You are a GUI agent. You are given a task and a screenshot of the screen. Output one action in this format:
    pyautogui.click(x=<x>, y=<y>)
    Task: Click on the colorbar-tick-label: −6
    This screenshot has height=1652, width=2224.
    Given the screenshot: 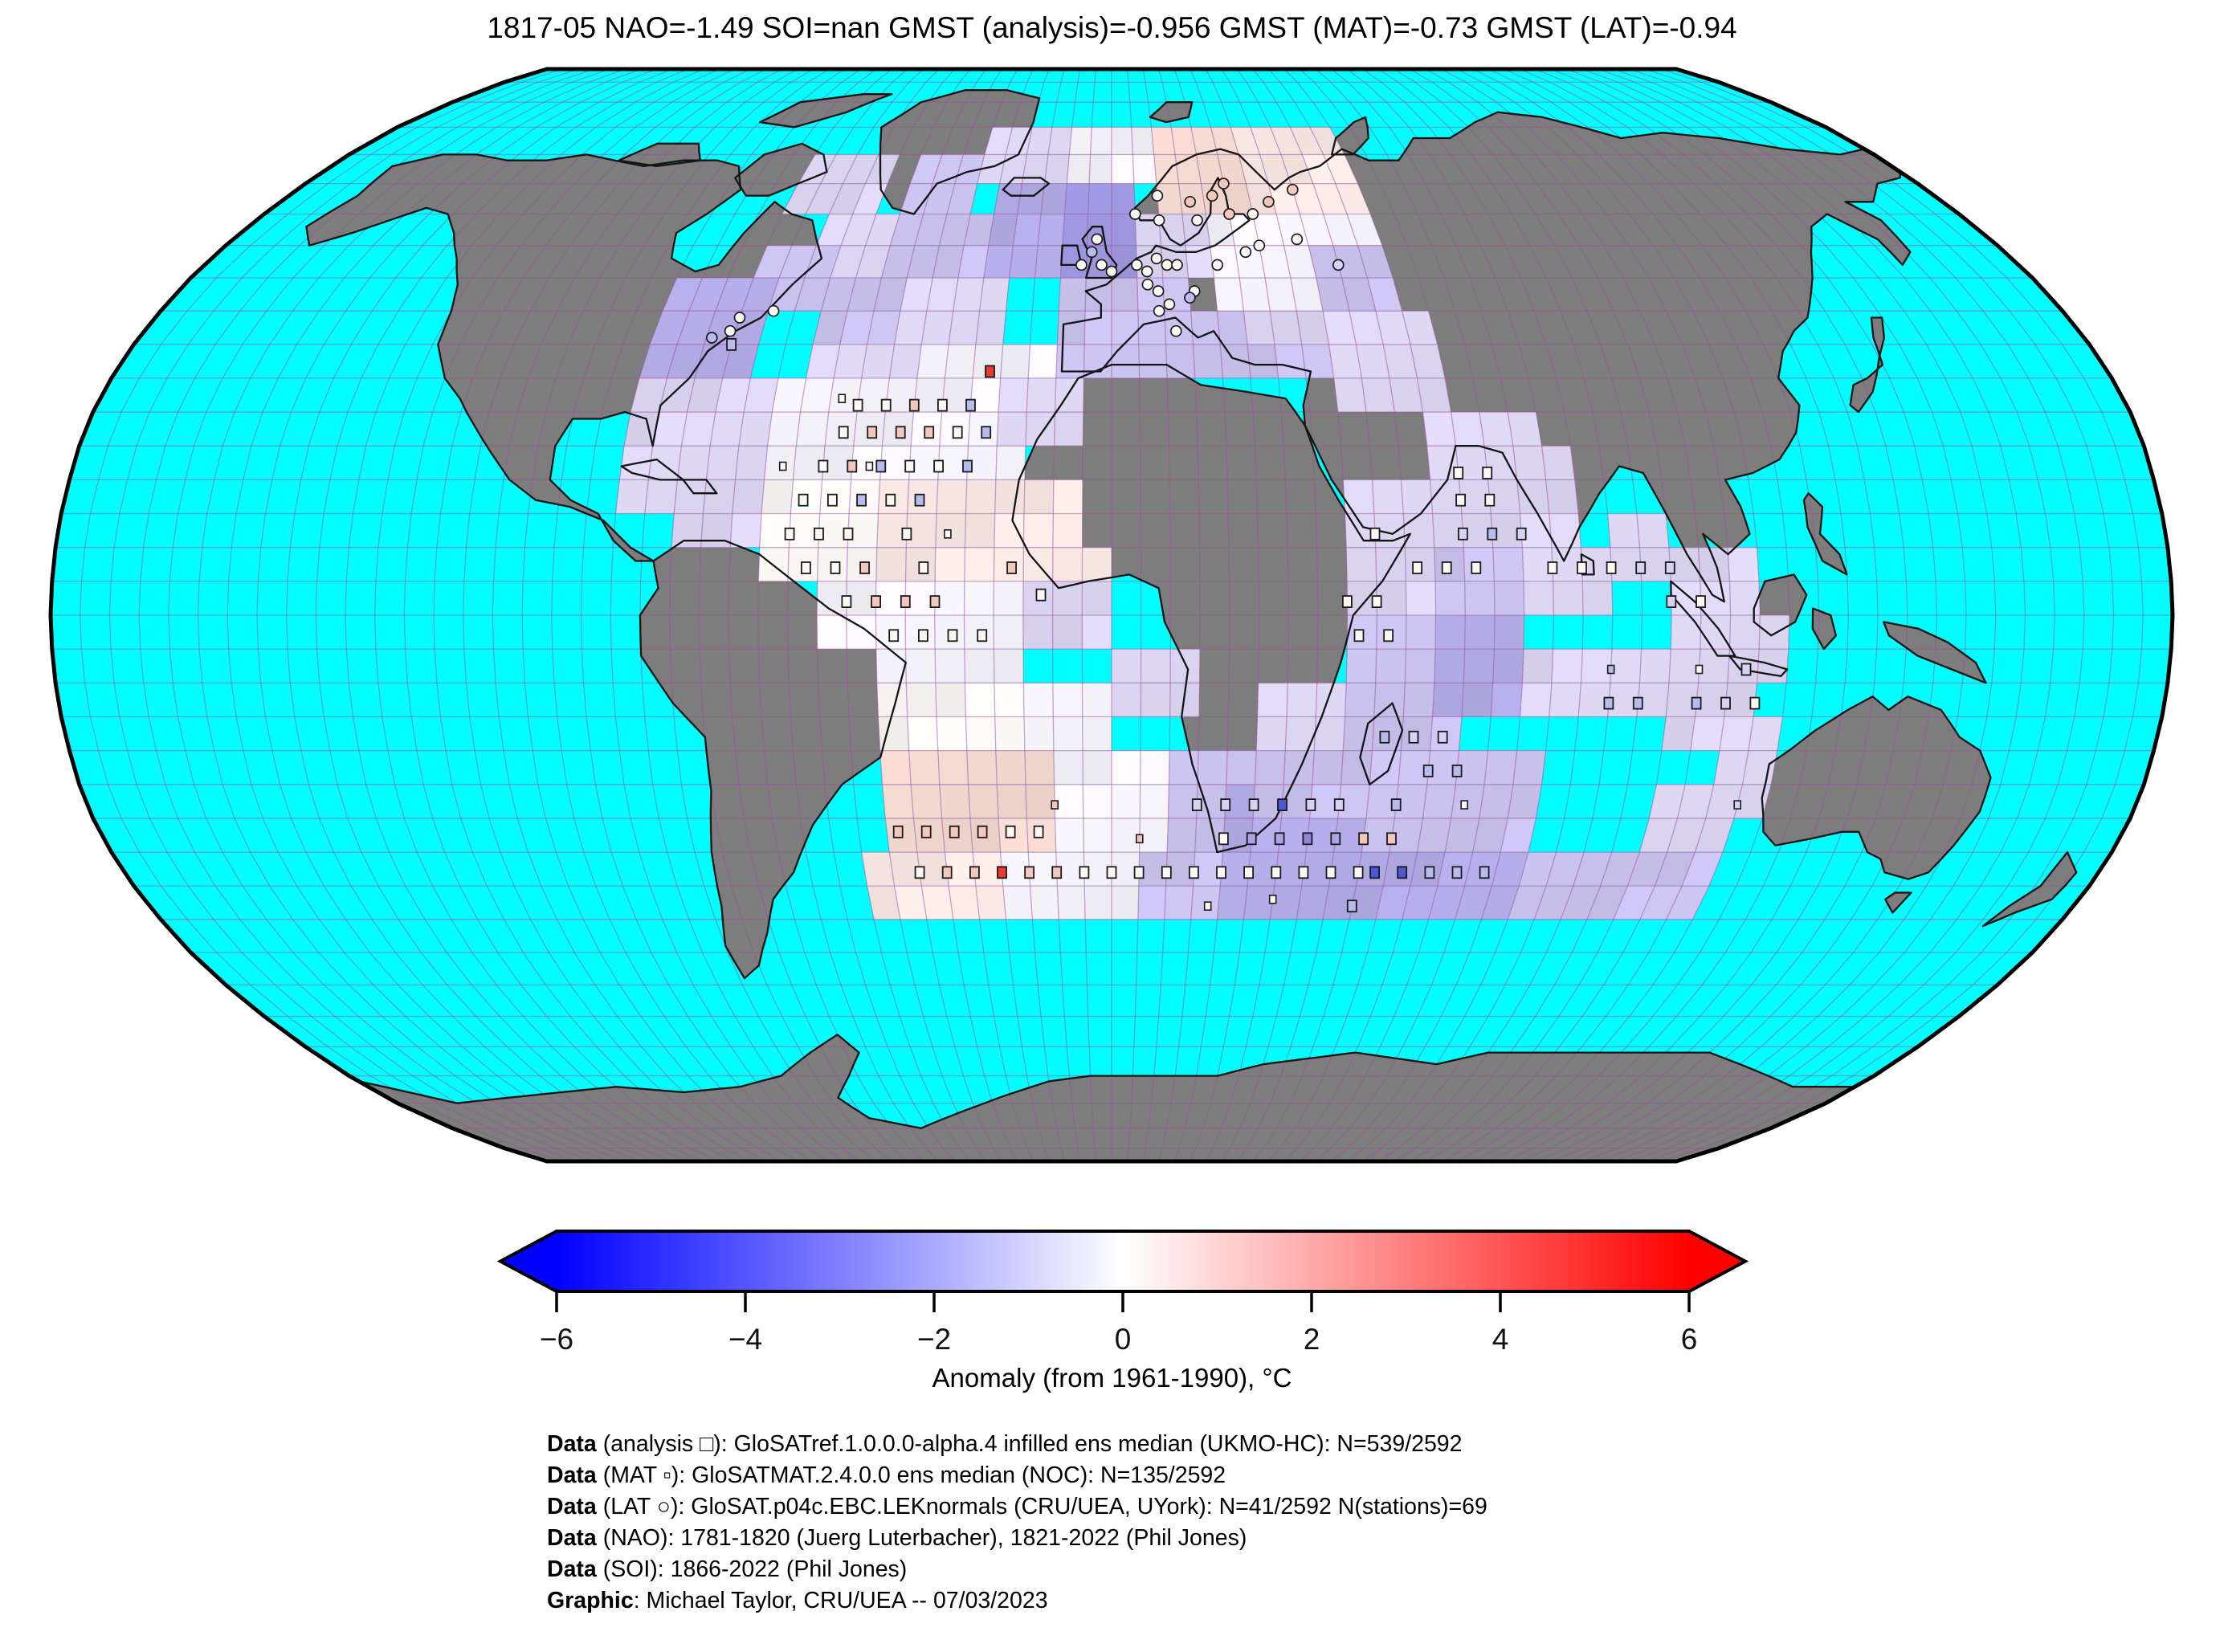 What is the action you would take?
    pyautogui.click(x=556, y=1339)
    